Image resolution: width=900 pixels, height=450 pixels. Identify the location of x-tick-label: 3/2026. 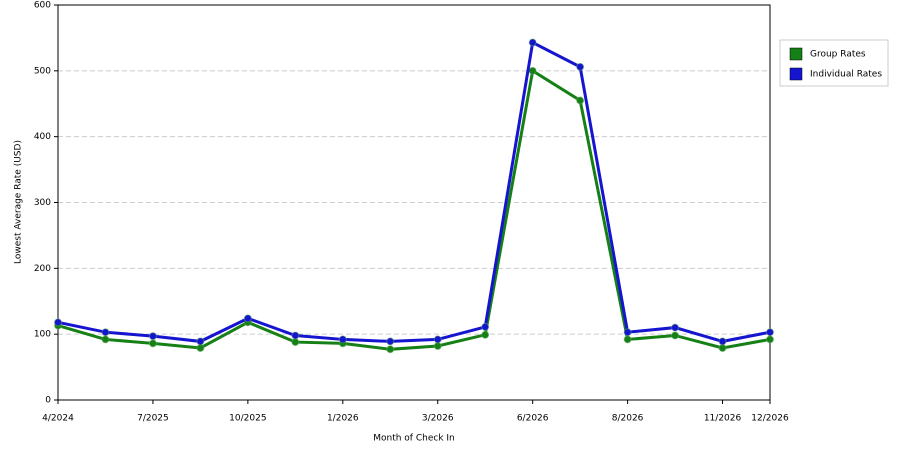
(438, 419).